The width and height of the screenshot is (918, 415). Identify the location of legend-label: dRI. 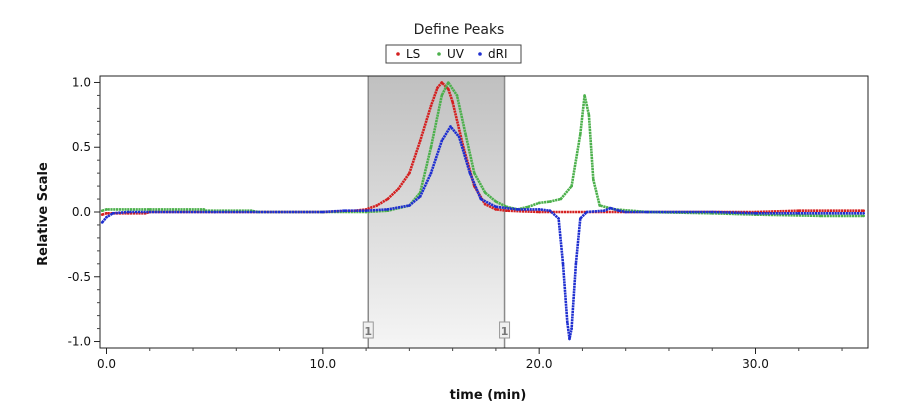
(498, 54).